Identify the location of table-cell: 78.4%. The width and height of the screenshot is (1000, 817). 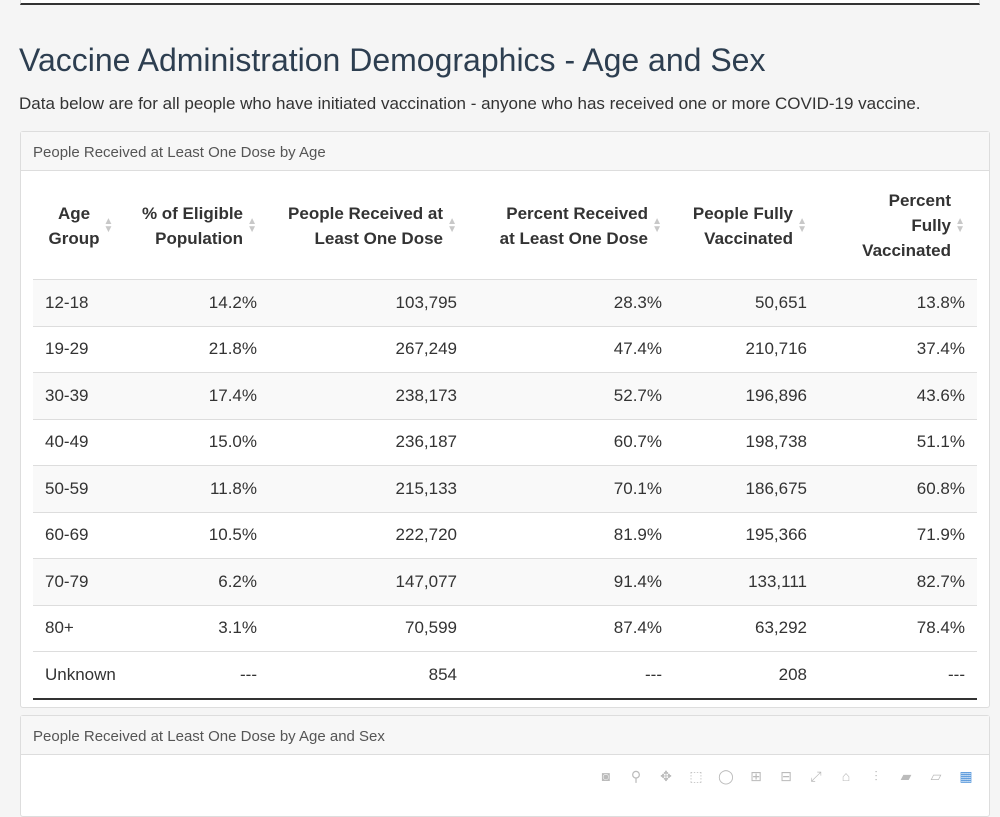
(898, 628).